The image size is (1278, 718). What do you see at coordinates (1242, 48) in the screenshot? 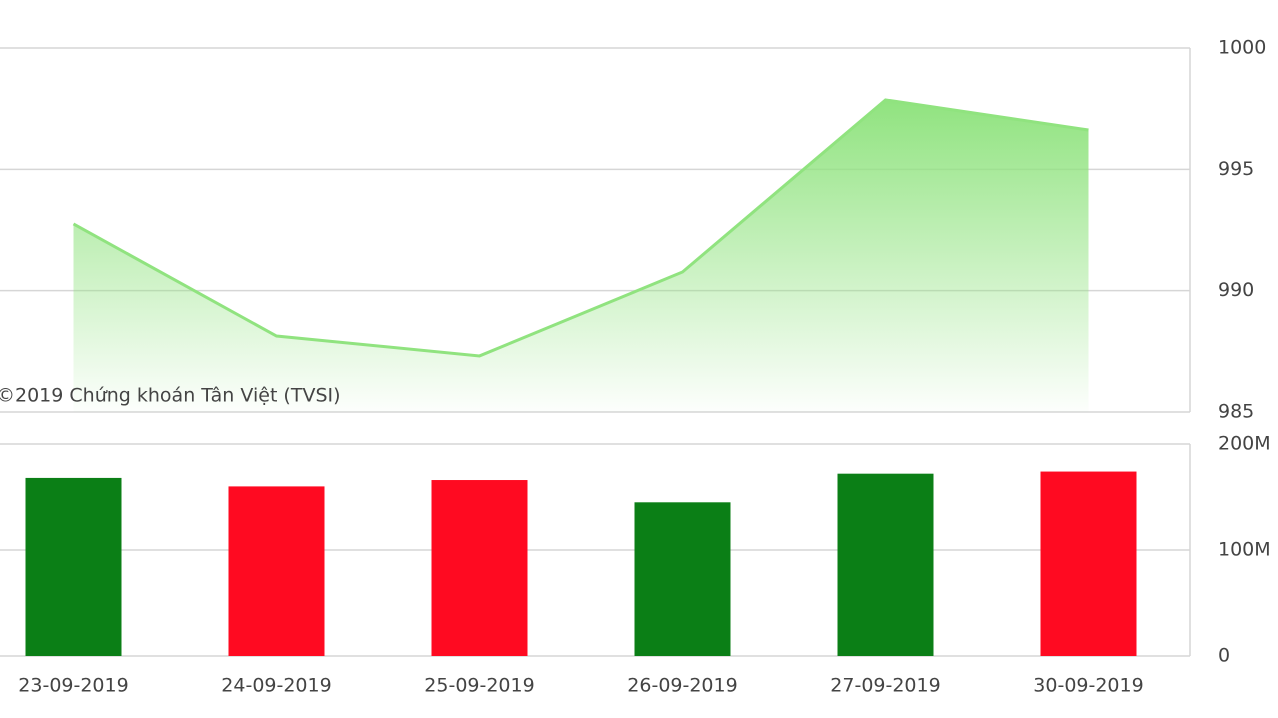
I see `y-tick-label: 1000` at bounding box center [1242, 48].